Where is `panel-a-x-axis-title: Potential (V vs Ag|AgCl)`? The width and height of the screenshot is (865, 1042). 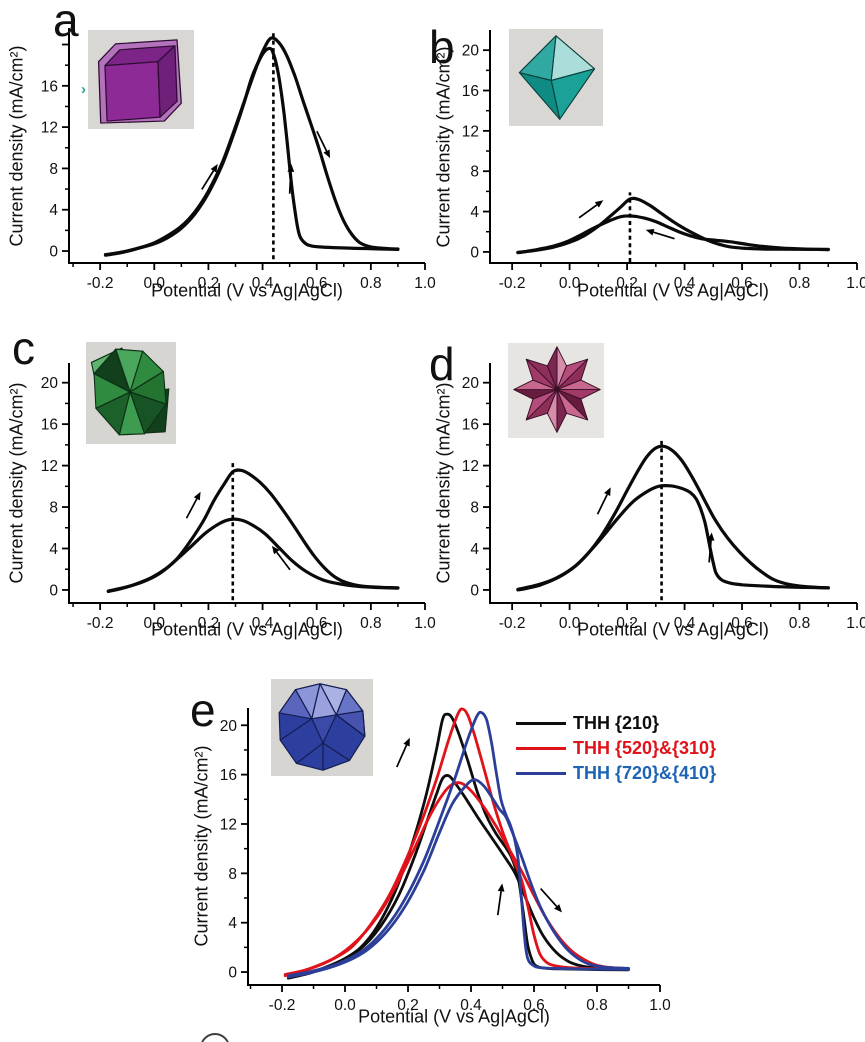
panel-a-x-axis-title: Potential (V vs Ag|AgCl) is located at coordinates (247, 290).